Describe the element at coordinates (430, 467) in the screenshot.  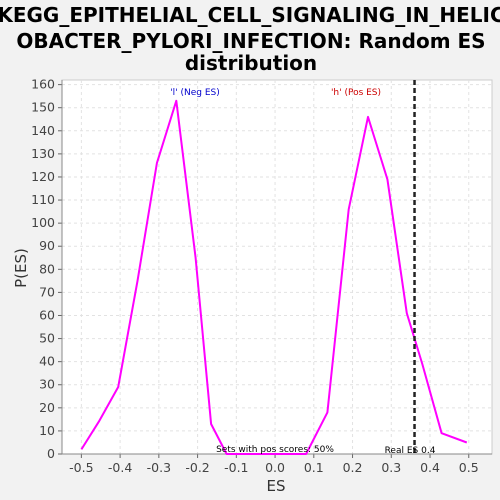
I see `x-tick-label: 0.4` at that location.